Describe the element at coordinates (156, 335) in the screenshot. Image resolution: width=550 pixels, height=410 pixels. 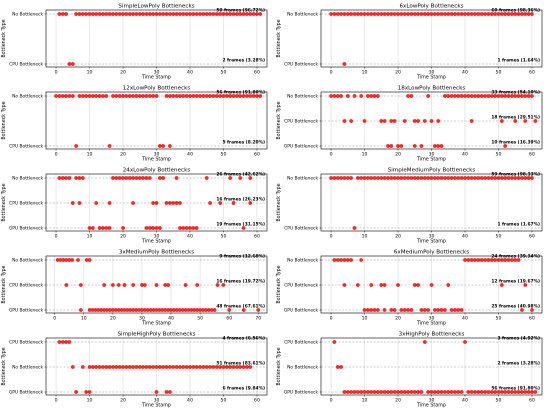
I see `chart-title: SimpleHighPoly Bottlenecks` at that location.